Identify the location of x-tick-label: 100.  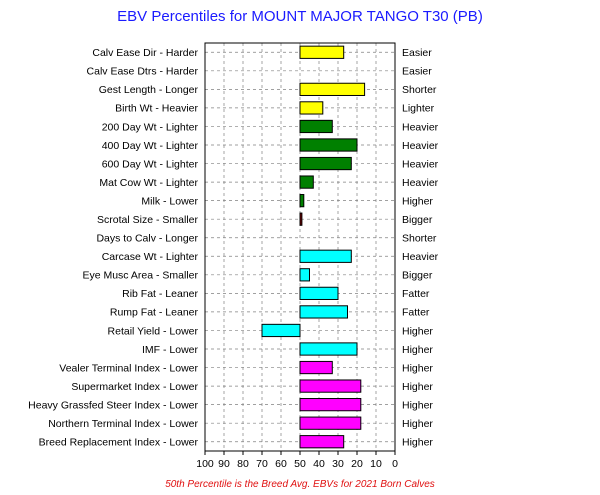
(205, 464).